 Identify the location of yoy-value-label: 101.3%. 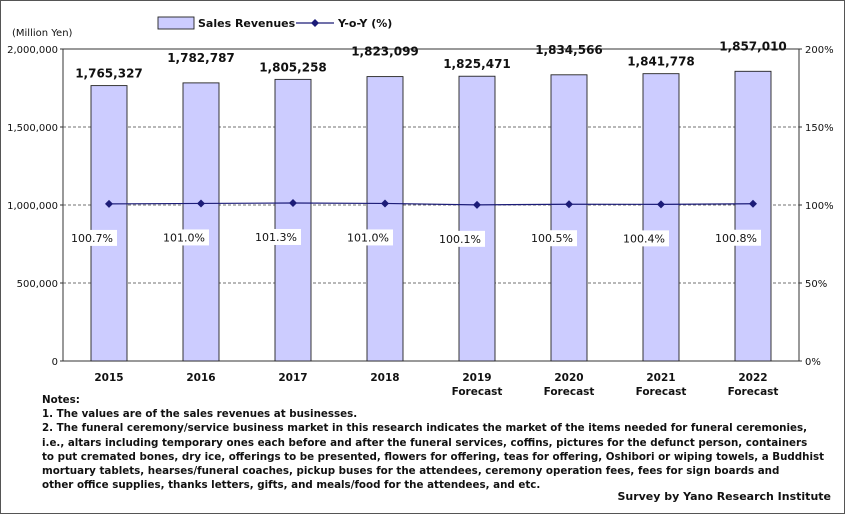
(276, 237).